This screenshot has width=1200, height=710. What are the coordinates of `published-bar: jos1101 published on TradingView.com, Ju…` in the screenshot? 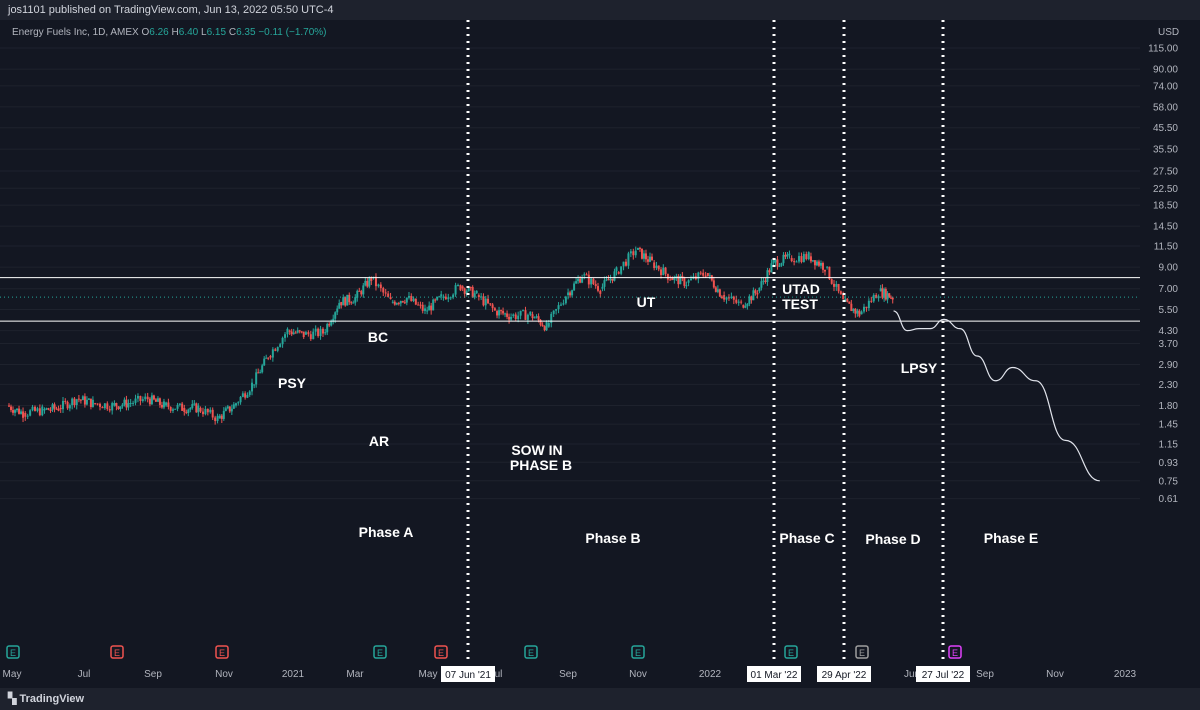 It's located at (600, 10).